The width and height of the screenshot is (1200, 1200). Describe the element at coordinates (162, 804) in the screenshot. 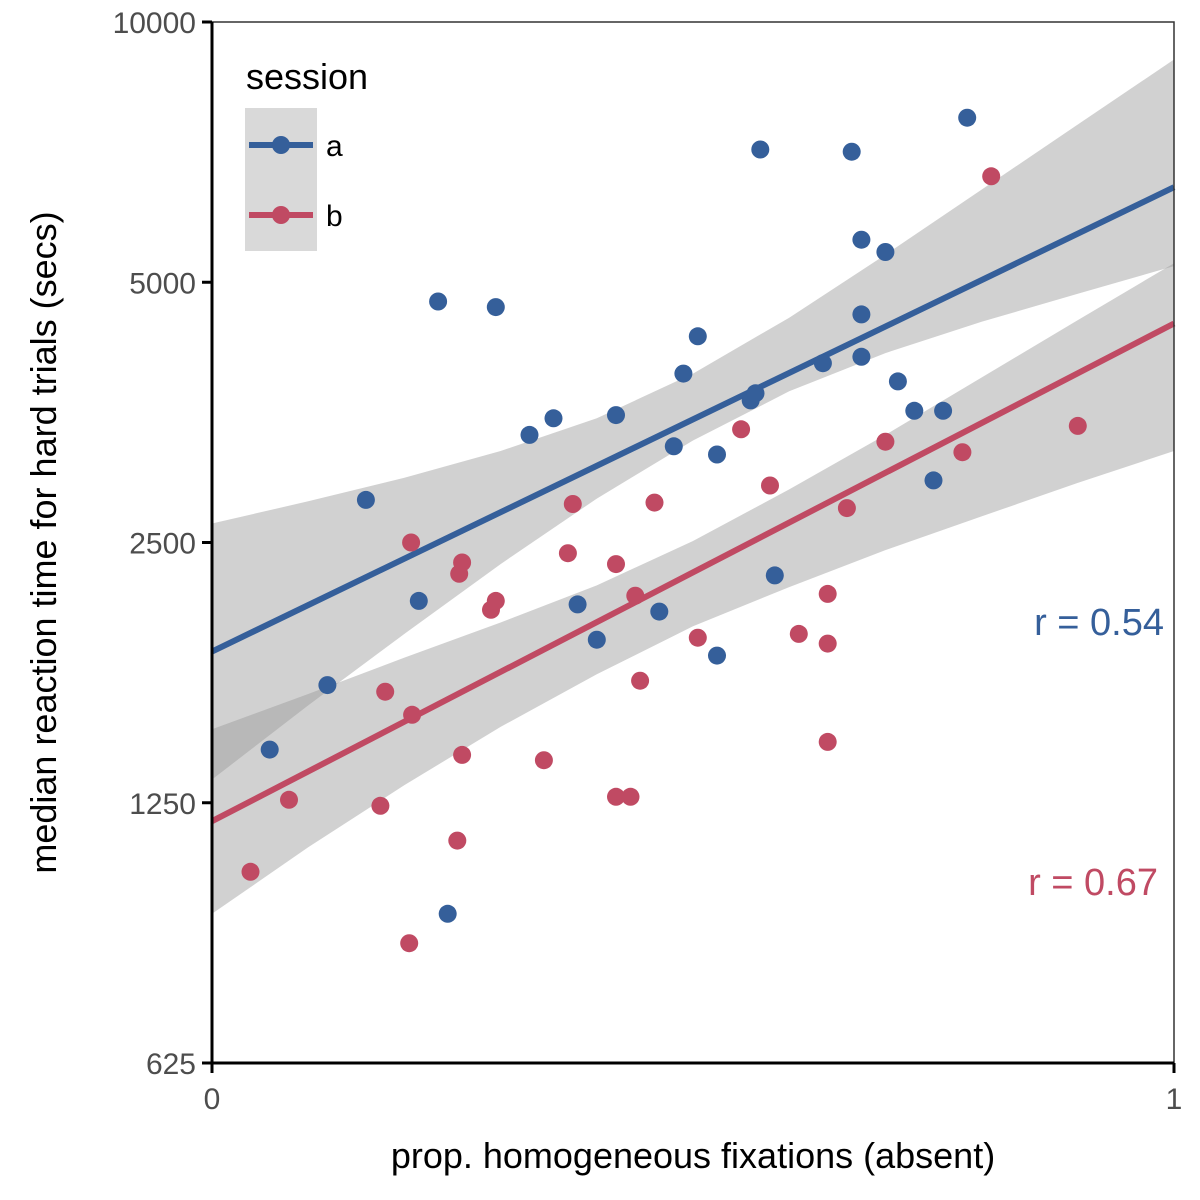

I see `y-tick-label: 1250` at that location.